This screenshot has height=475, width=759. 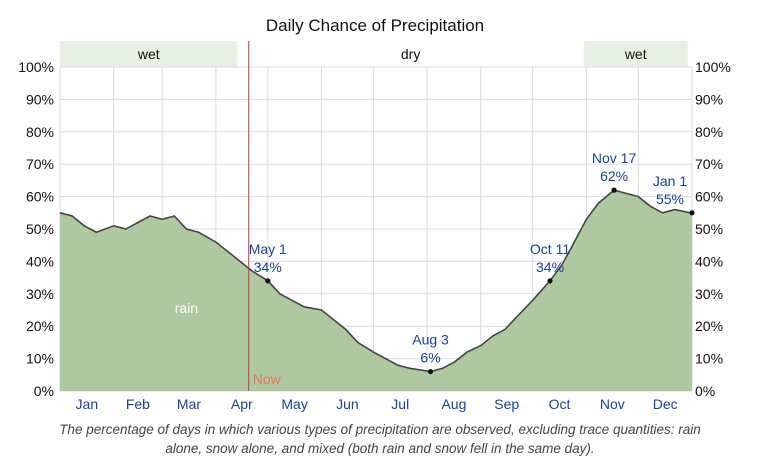 What do you see at coordinates (242, 404) in the screenshot?
I see `x-tick-apr: Apr` at bounding box center [242, 404].